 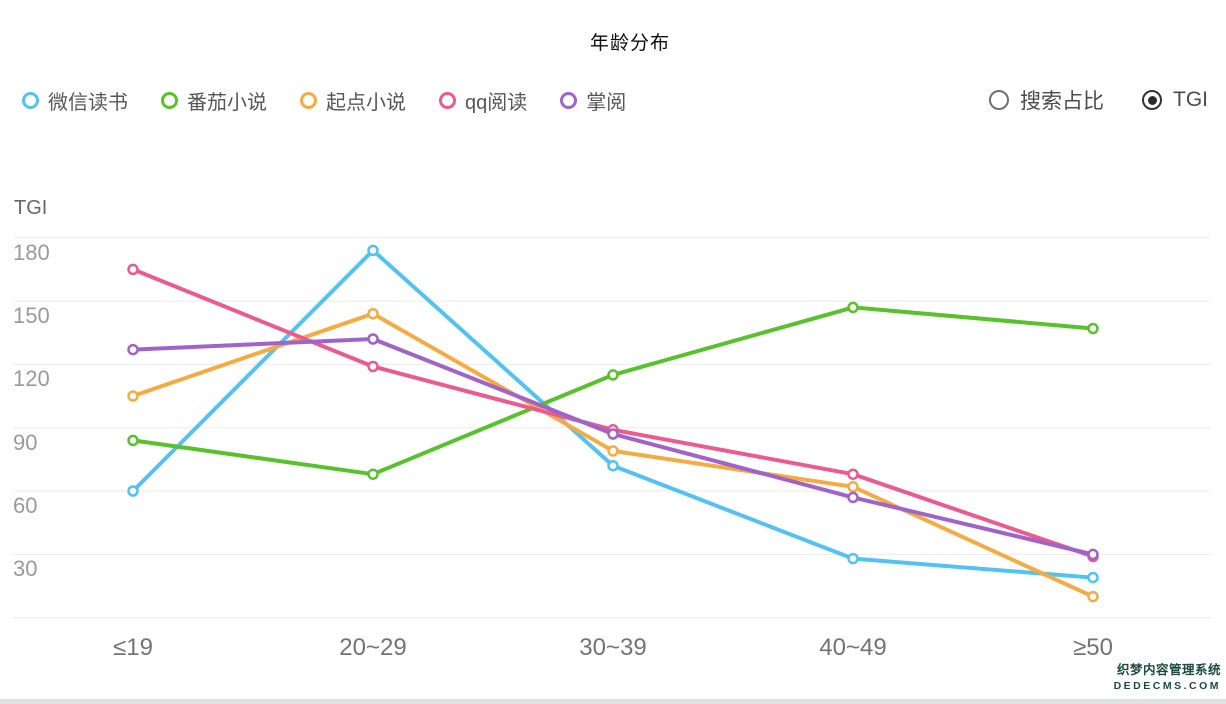 I want to click on legend-item-2: 起点小说, so click(x=353, y=100).